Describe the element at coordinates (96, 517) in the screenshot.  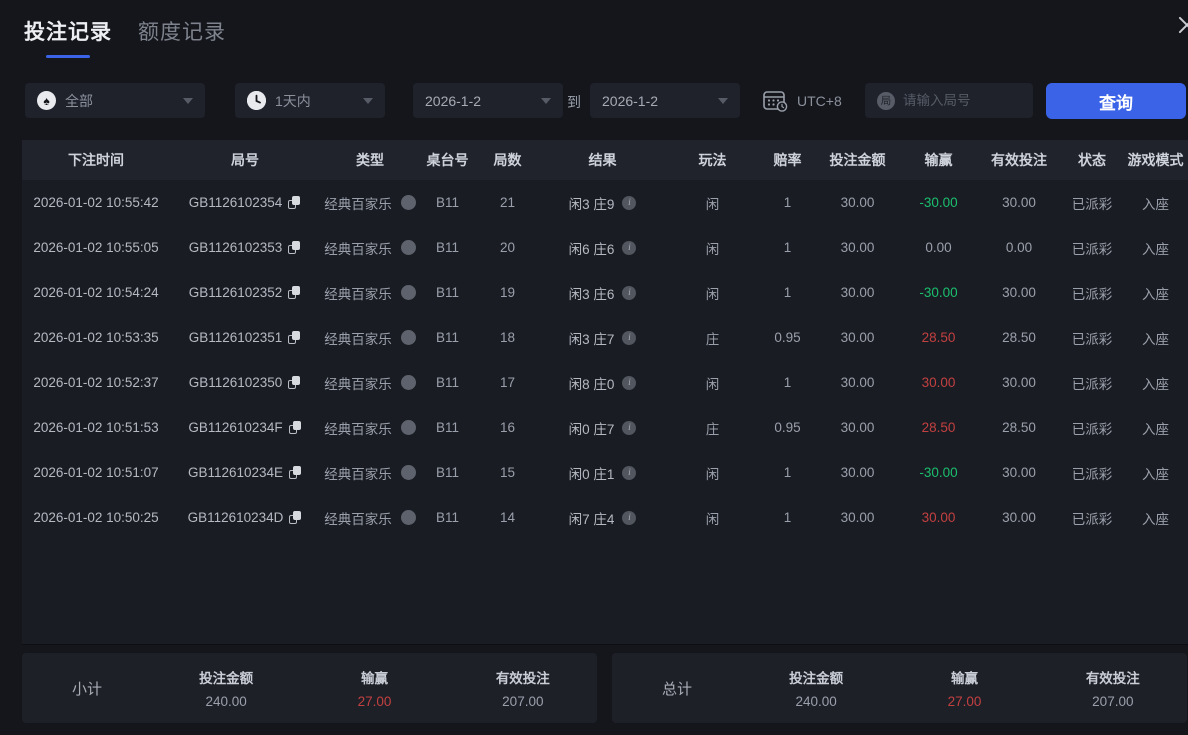
I see `bet-time-cell: 2026-01-02 10:50:25` at that location.